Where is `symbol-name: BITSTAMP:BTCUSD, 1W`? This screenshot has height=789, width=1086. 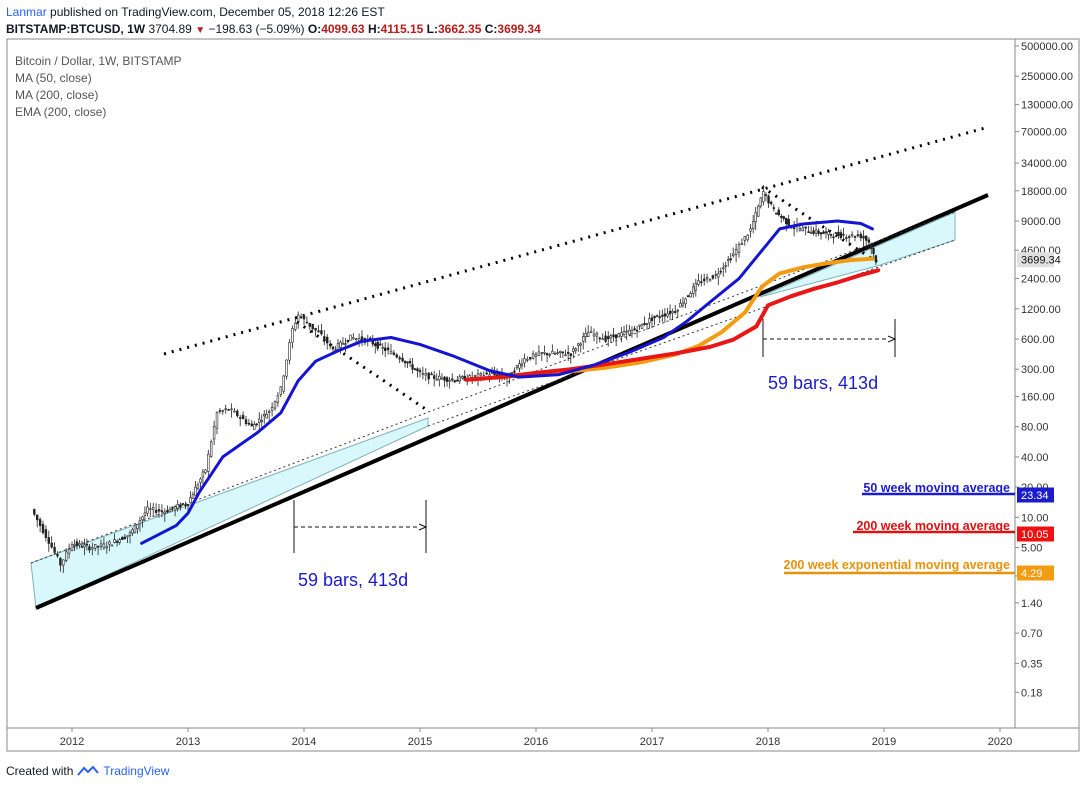
symbol-name: BITSTAMP:BTCUSD, 1W is located at coordinates (76, 29).